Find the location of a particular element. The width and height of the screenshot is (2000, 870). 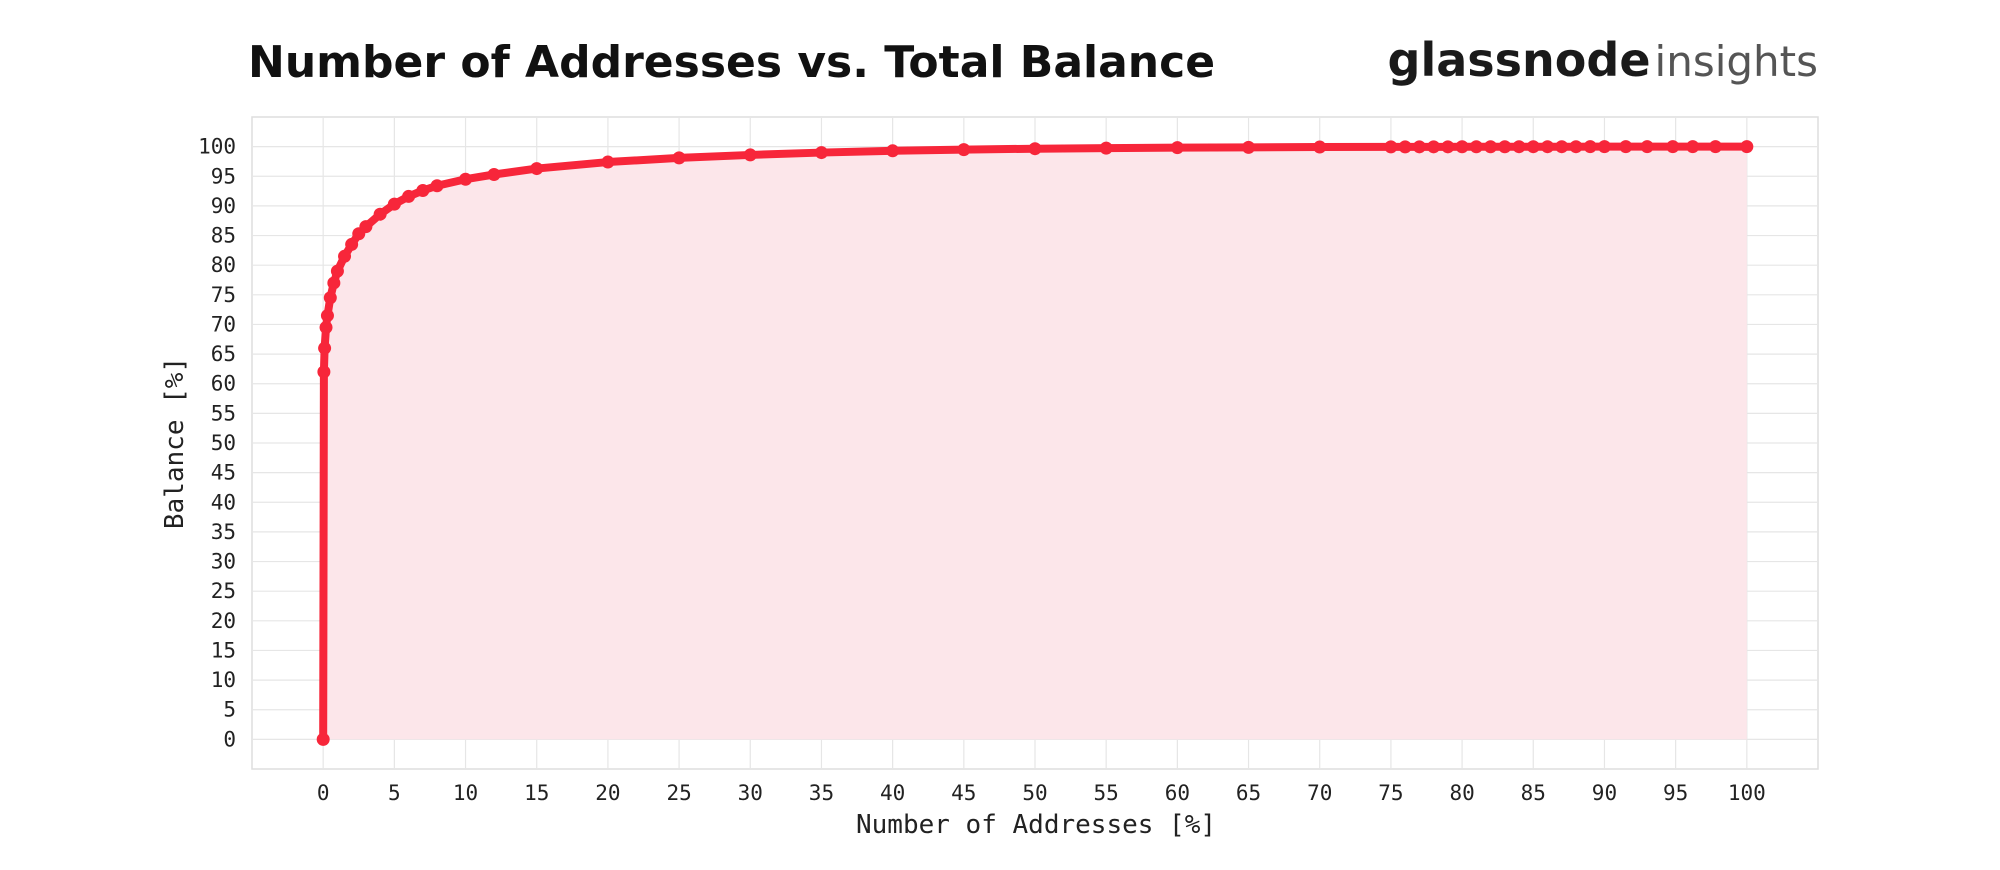

y-tick-label: 5 is located at coordinates (229, 710).